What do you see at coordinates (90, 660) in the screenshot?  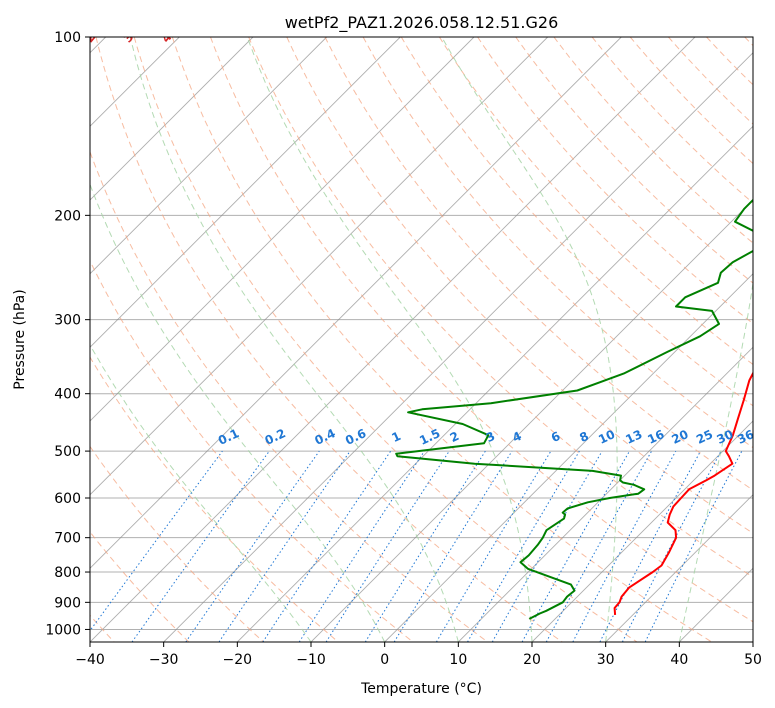 I see `x-tick-label: −40` at bounding box center [90, 660].